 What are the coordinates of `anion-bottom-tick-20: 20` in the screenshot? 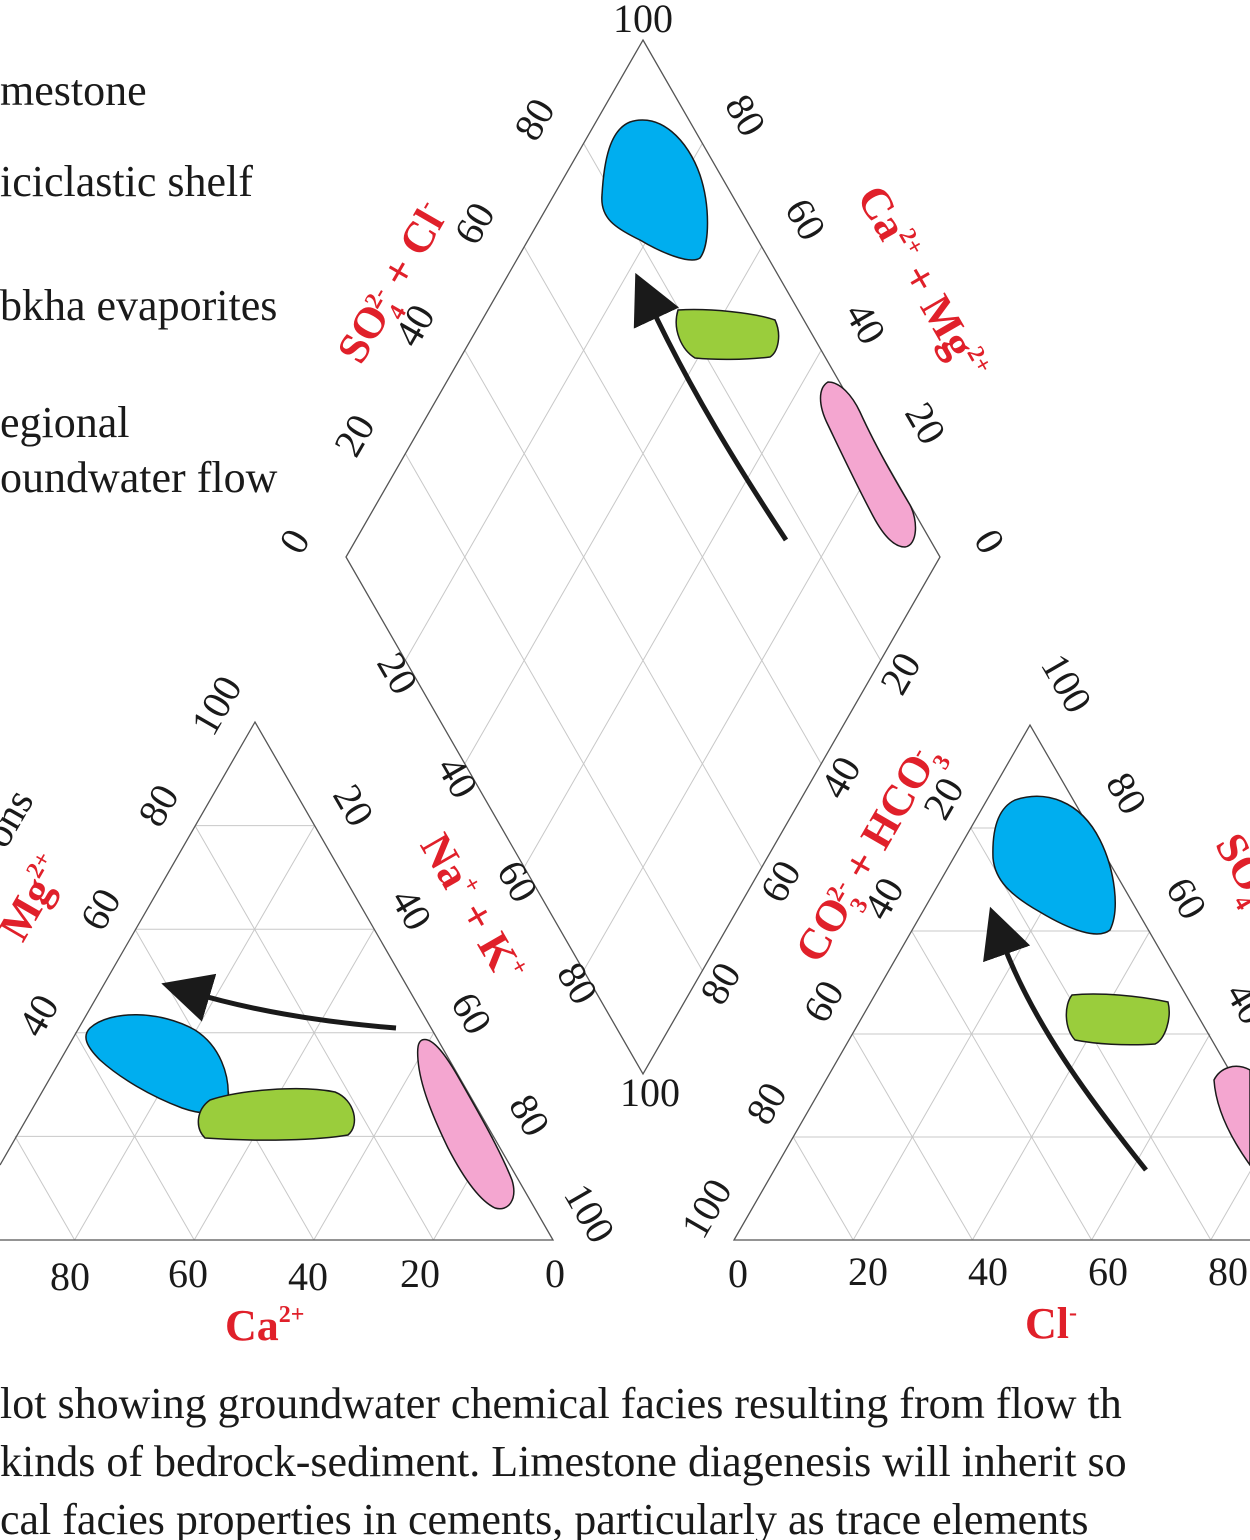 It's located at (868, 1271).